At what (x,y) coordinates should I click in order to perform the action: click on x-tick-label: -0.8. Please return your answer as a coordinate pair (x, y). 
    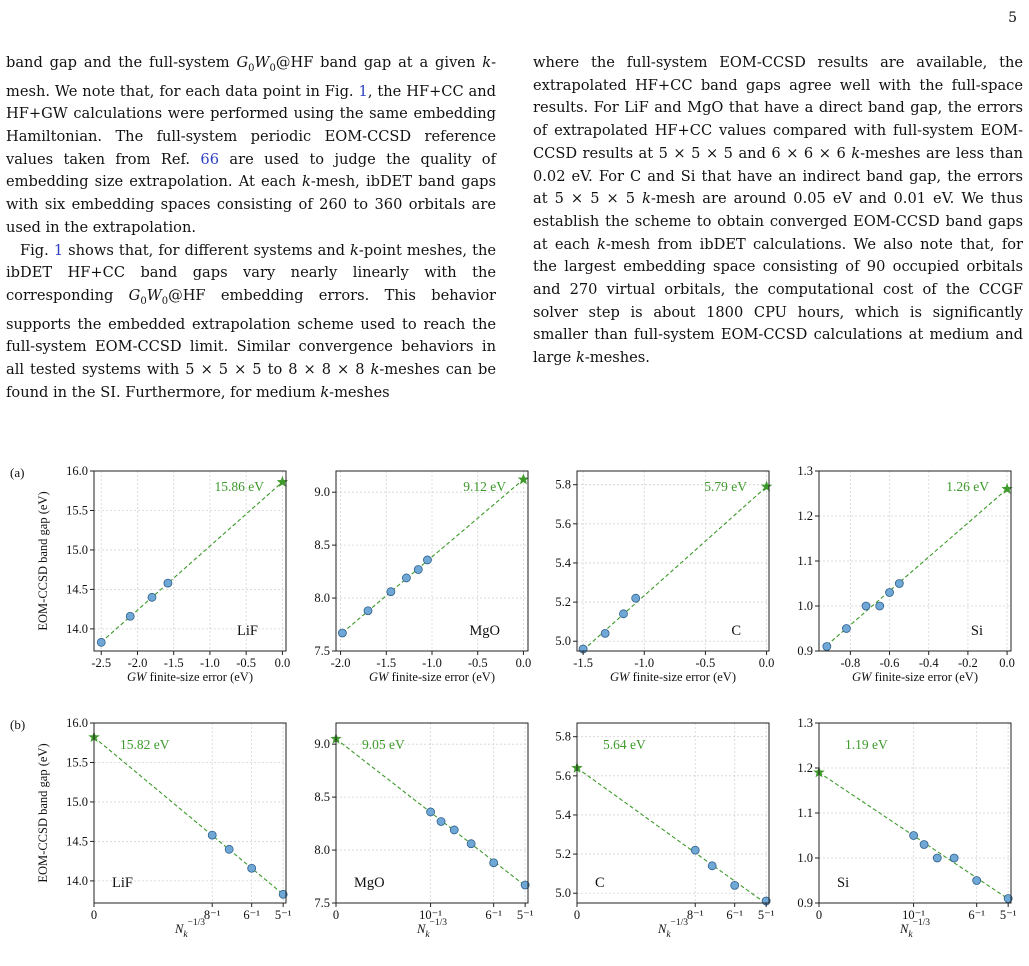
    Looking at the image, I should click on (850, 663).